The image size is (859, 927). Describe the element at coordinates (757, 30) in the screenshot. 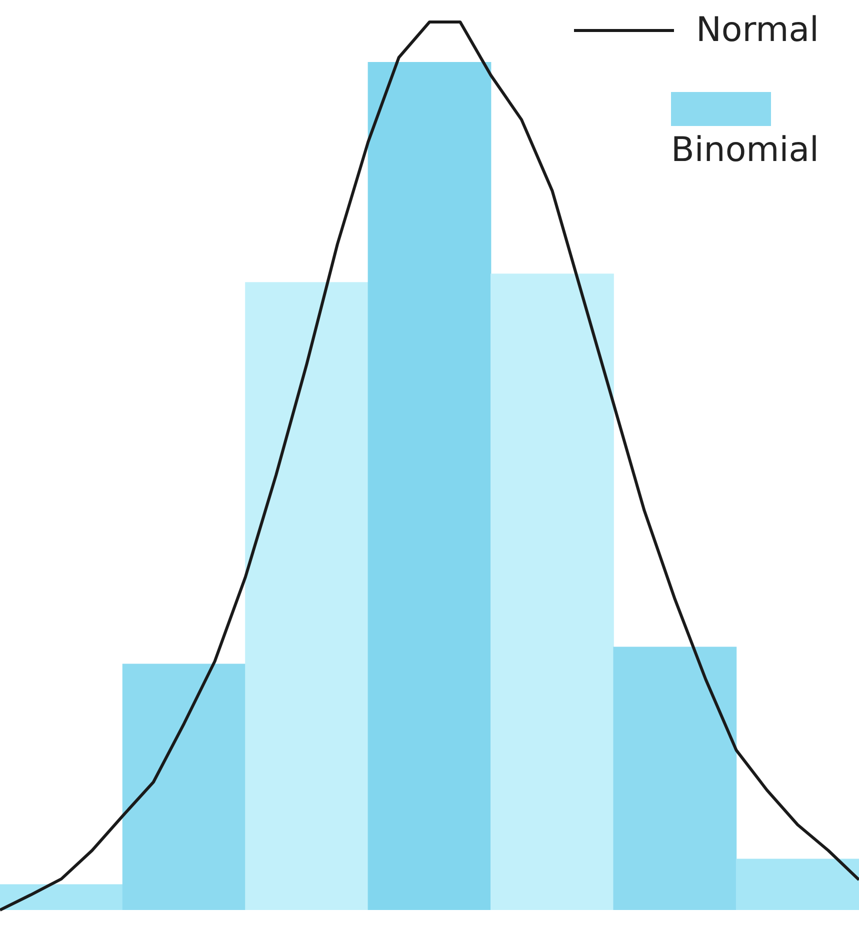

I see `legend-label: Normal` at that location.